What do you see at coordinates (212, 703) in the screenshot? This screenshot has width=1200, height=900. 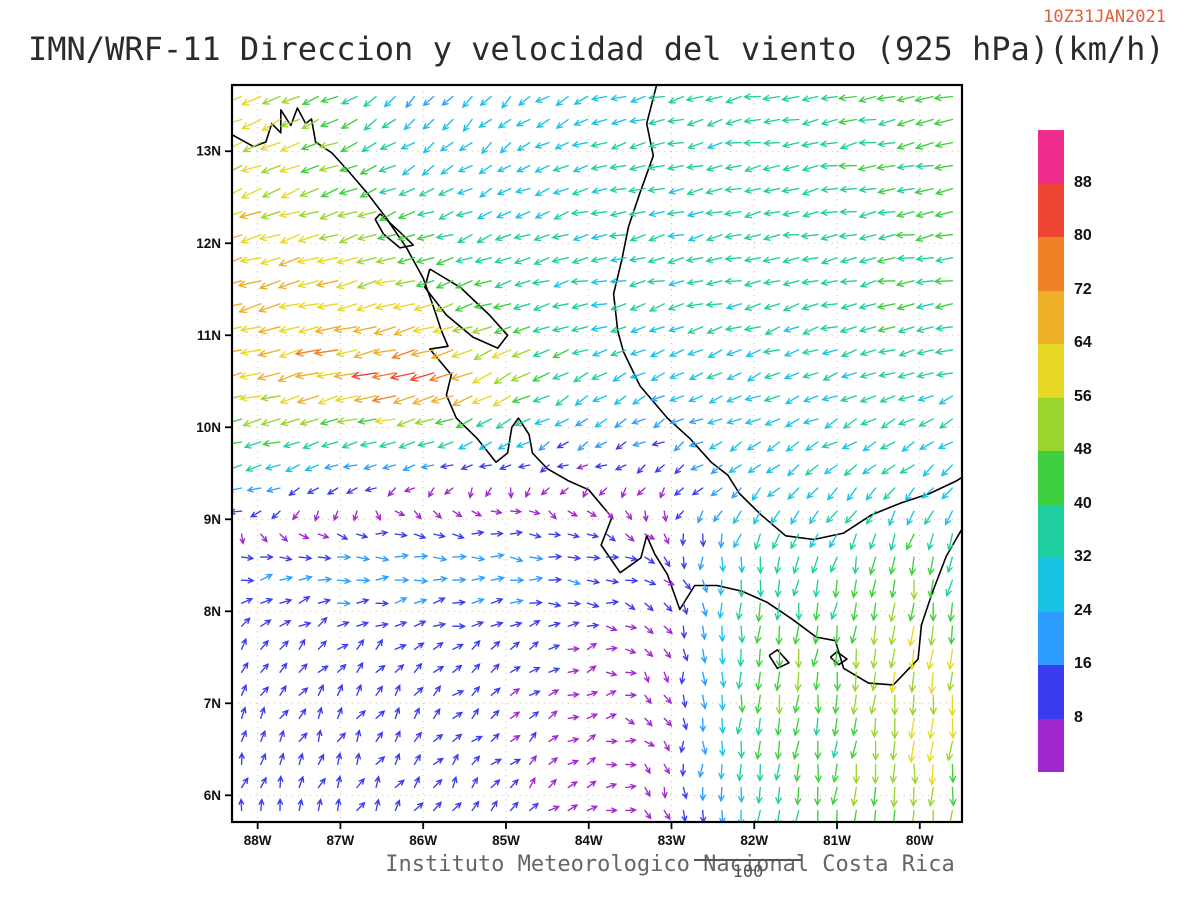 I see `y-tick-label: 7N` at bounding box center [212, 703].